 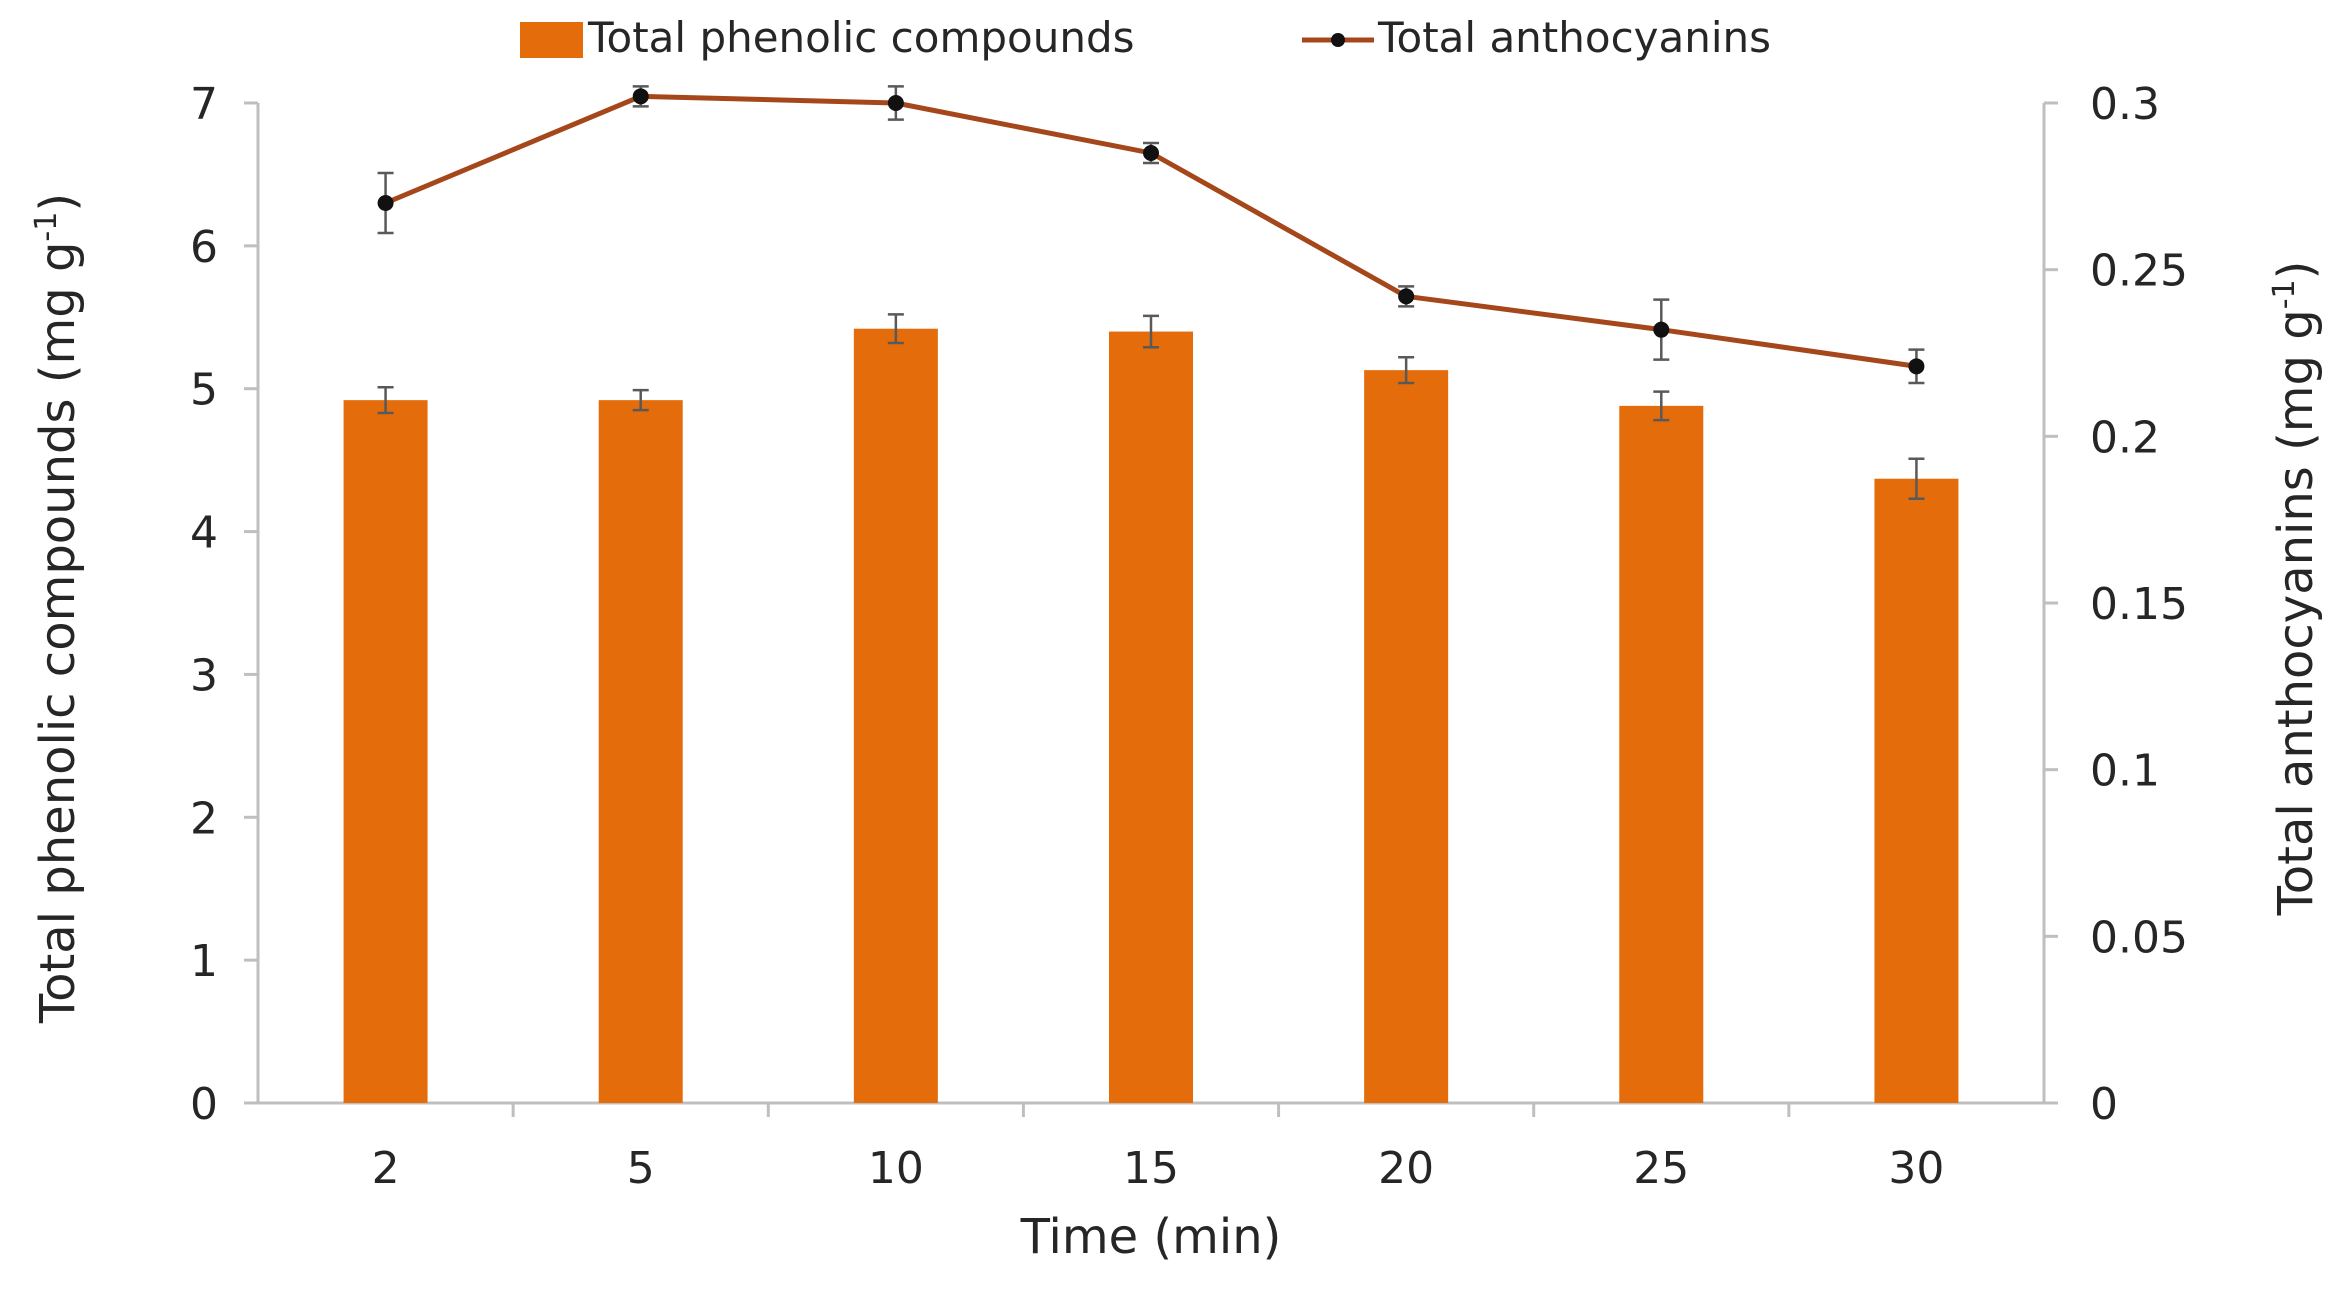 I want to click on y-axis-title-left-text: Total phenolic compounds (mg g, so click(x=58, y=633).